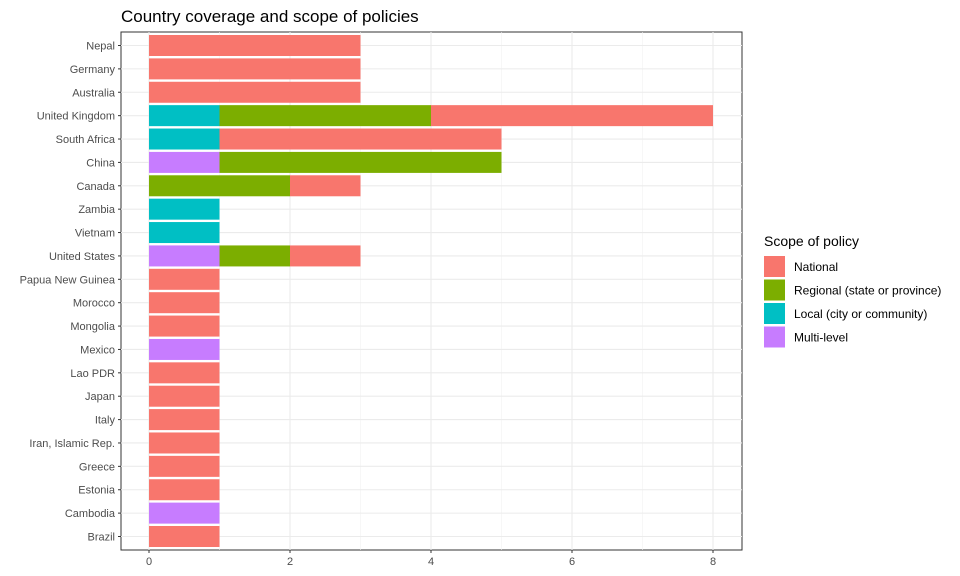 The width and height of the screenshot is (960, 576). I want to click on x-tick-label: 8, so click(713, 562).